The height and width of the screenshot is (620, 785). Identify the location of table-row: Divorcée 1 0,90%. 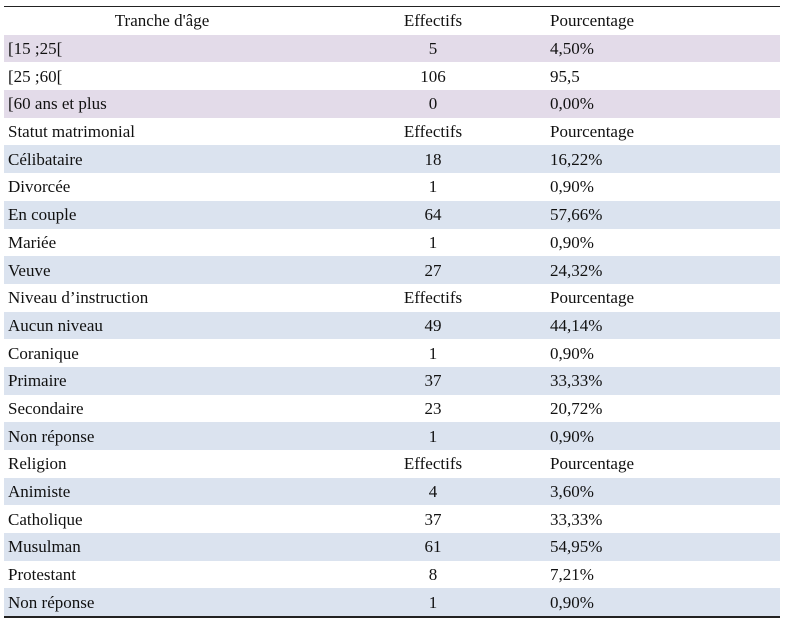
(392, 187).